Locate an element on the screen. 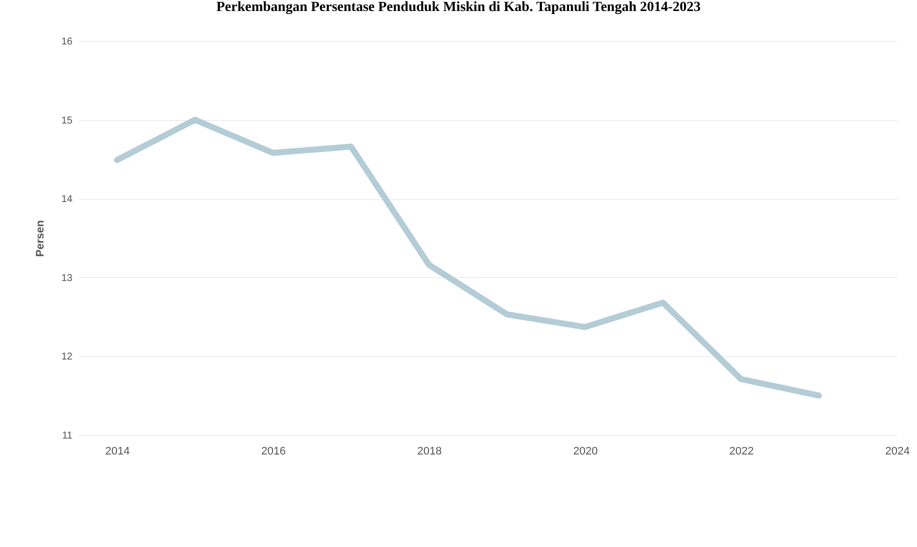  y-tick-label: 13 is located at coordinates (67, 278).